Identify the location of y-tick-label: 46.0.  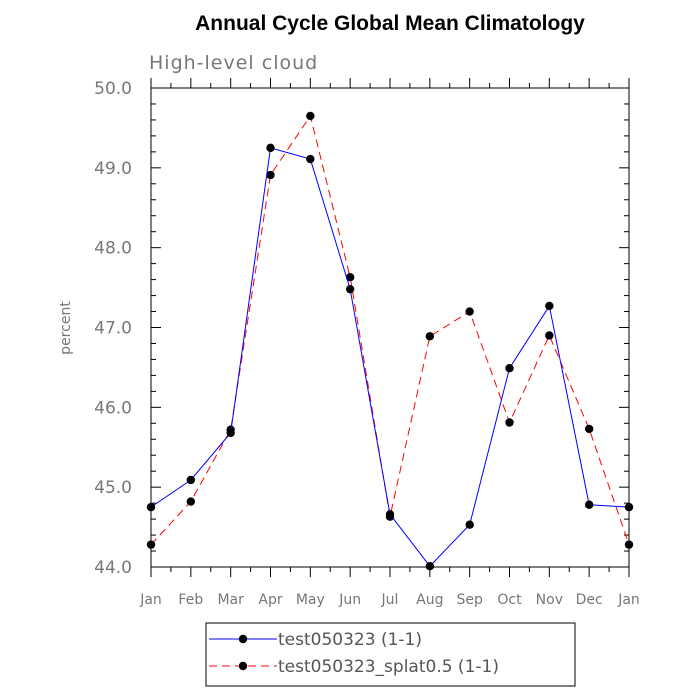
(113, 408).